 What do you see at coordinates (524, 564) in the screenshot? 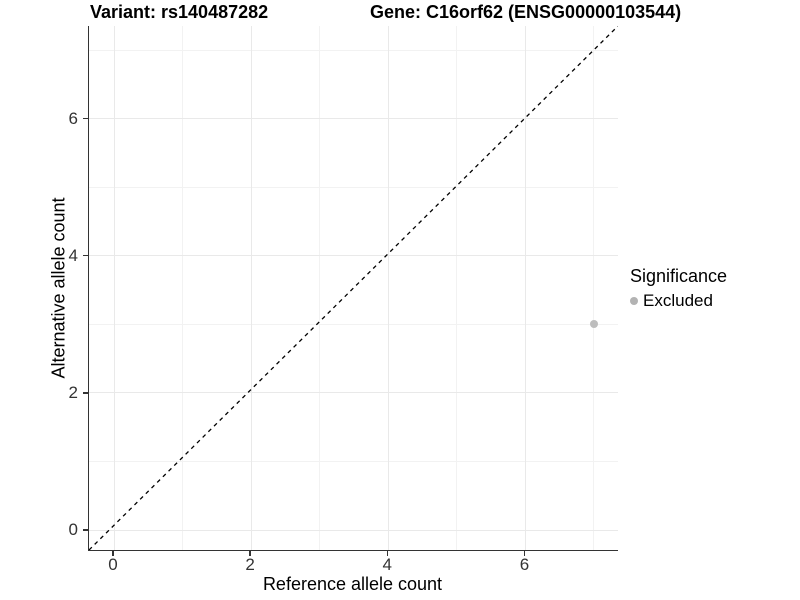
I see `x-tick-label: 6` at bounding box center [524, 564].